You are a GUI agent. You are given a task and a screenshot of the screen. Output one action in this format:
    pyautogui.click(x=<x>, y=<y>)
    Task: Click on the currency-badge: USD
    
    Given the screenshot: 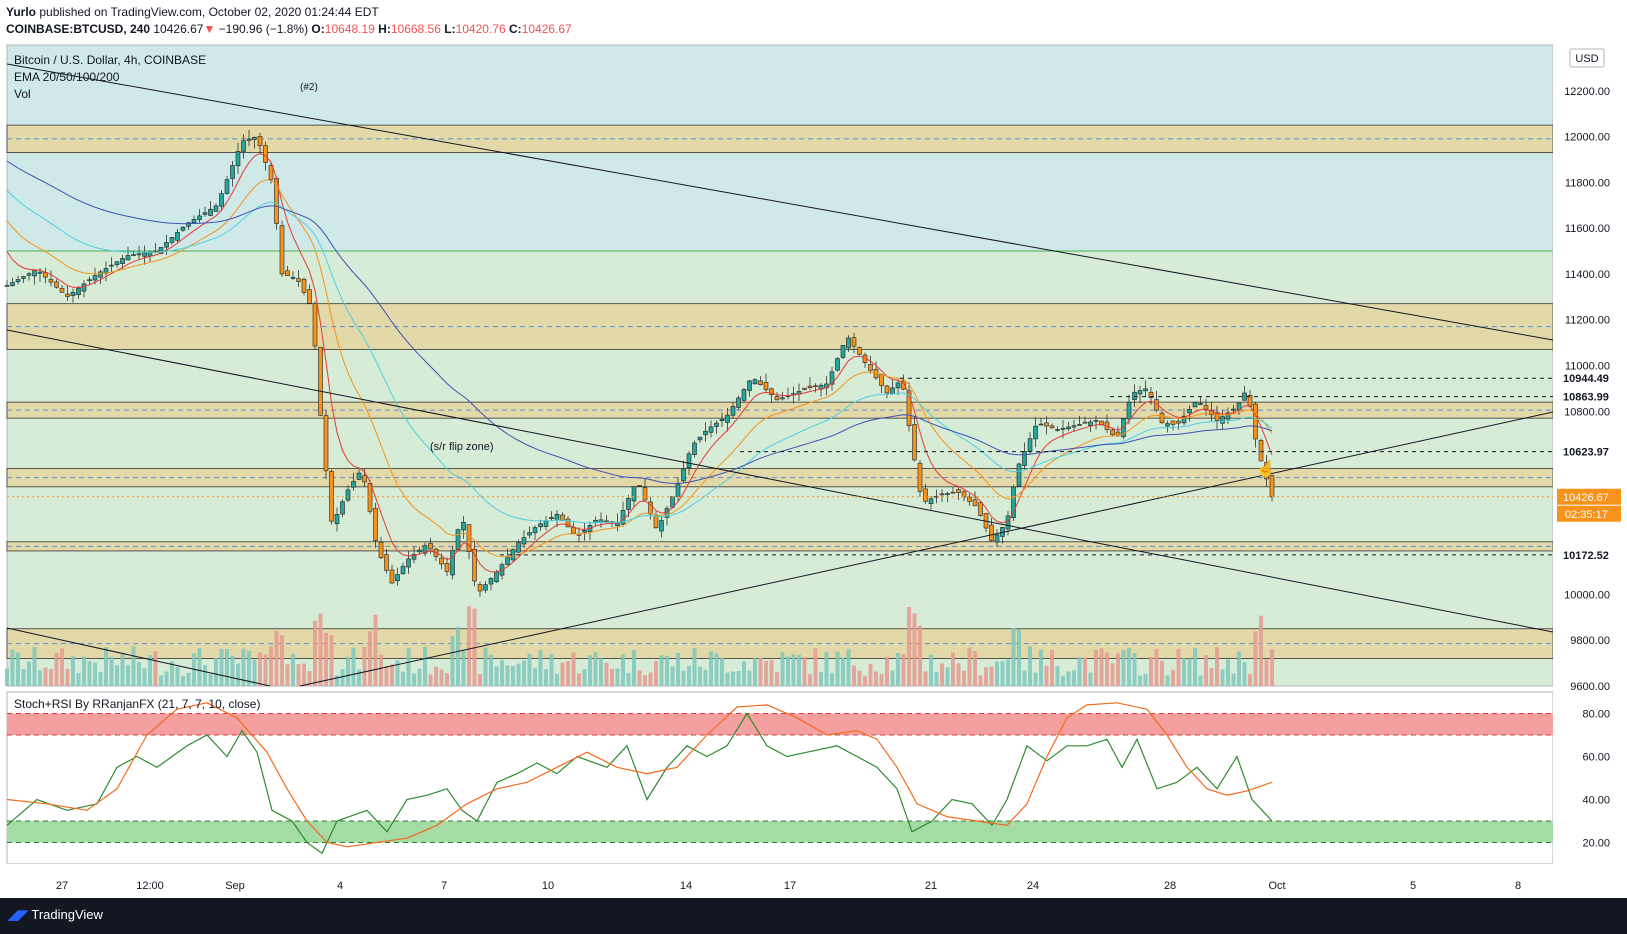 What is the action you would take?
    pyautogui.click(x=1587, y=58)
    